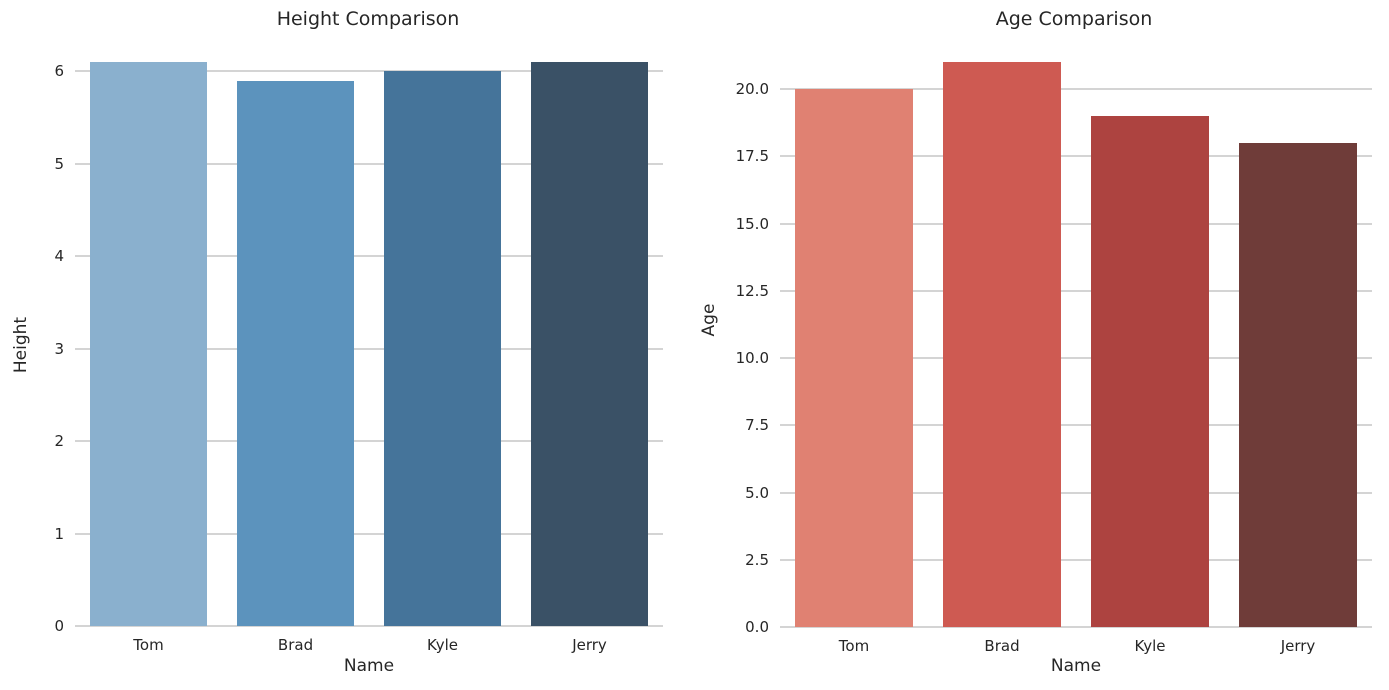 The height and width of the screenshot is (690, 1389). I want to click on y-tick-label-12.5: 12.5, so click(752, 290).